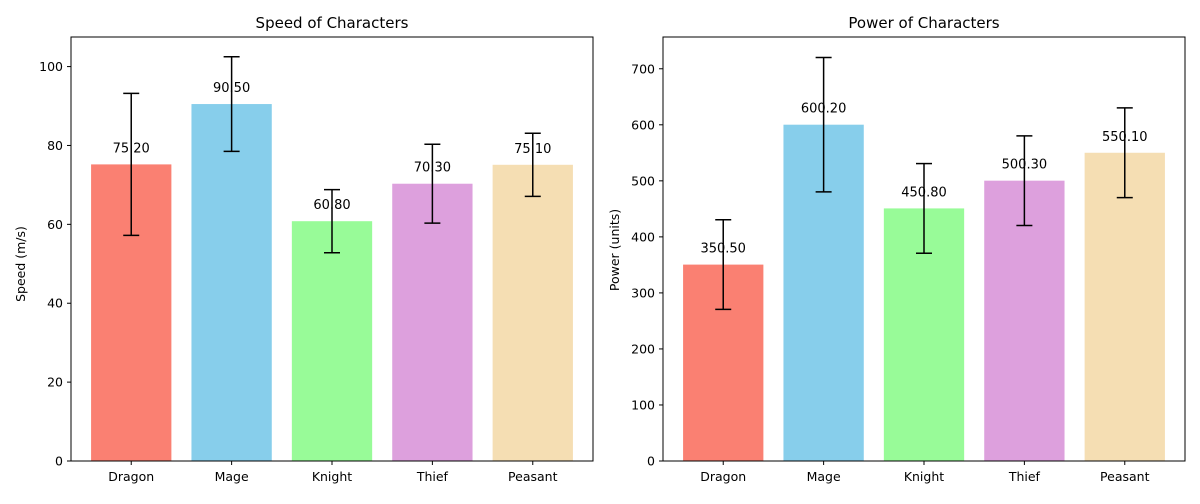  What do you see at coordinates (1025, 165) in the screenshot?
I see `bar-value-label: 500.30` at bounding box center [1025, 165].